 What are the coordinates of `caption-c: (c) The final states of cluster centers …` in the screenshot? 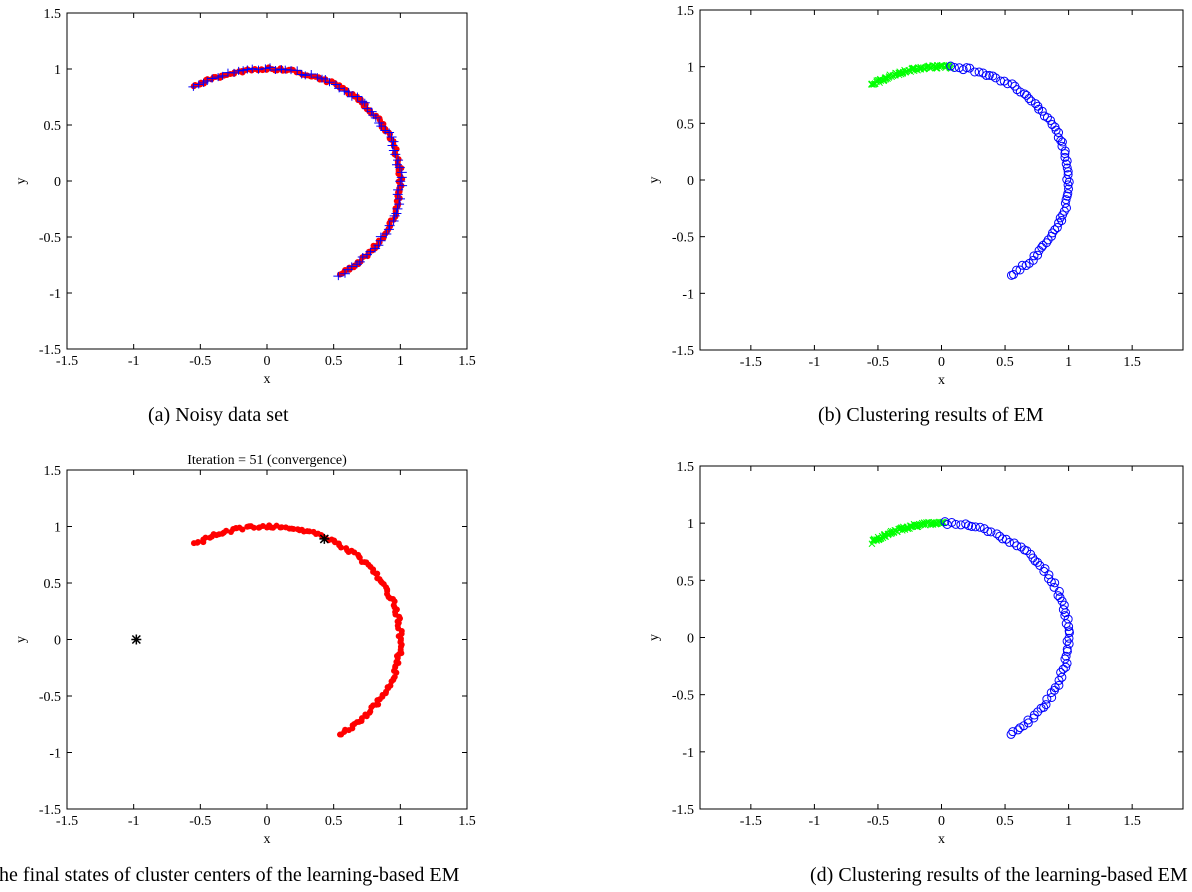 It's located at (230, 875).